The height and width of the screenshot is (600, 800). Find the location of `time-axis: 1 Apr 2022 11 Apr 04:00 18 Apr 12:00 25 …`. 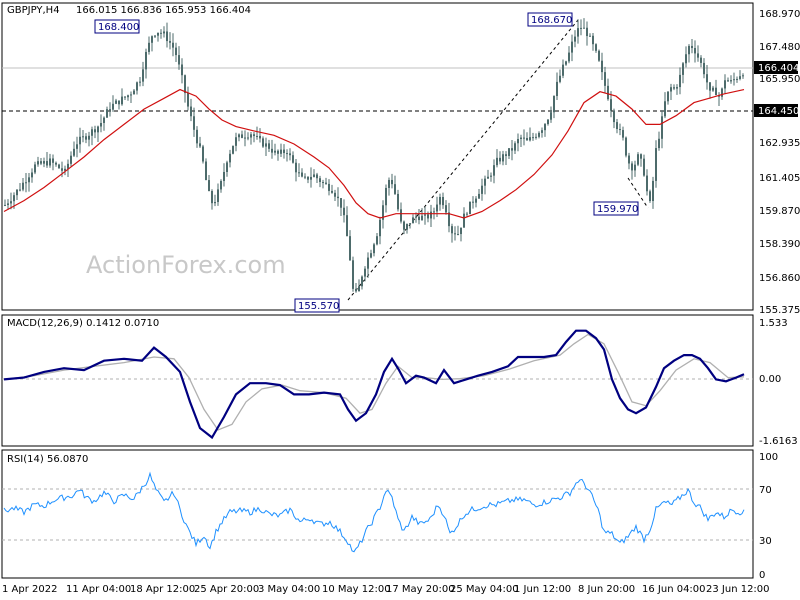

time-axis: 1 Apr 2022 11 Apr 04:00 18 Apr 12:00 25 … is located at coordinates (386, 589).